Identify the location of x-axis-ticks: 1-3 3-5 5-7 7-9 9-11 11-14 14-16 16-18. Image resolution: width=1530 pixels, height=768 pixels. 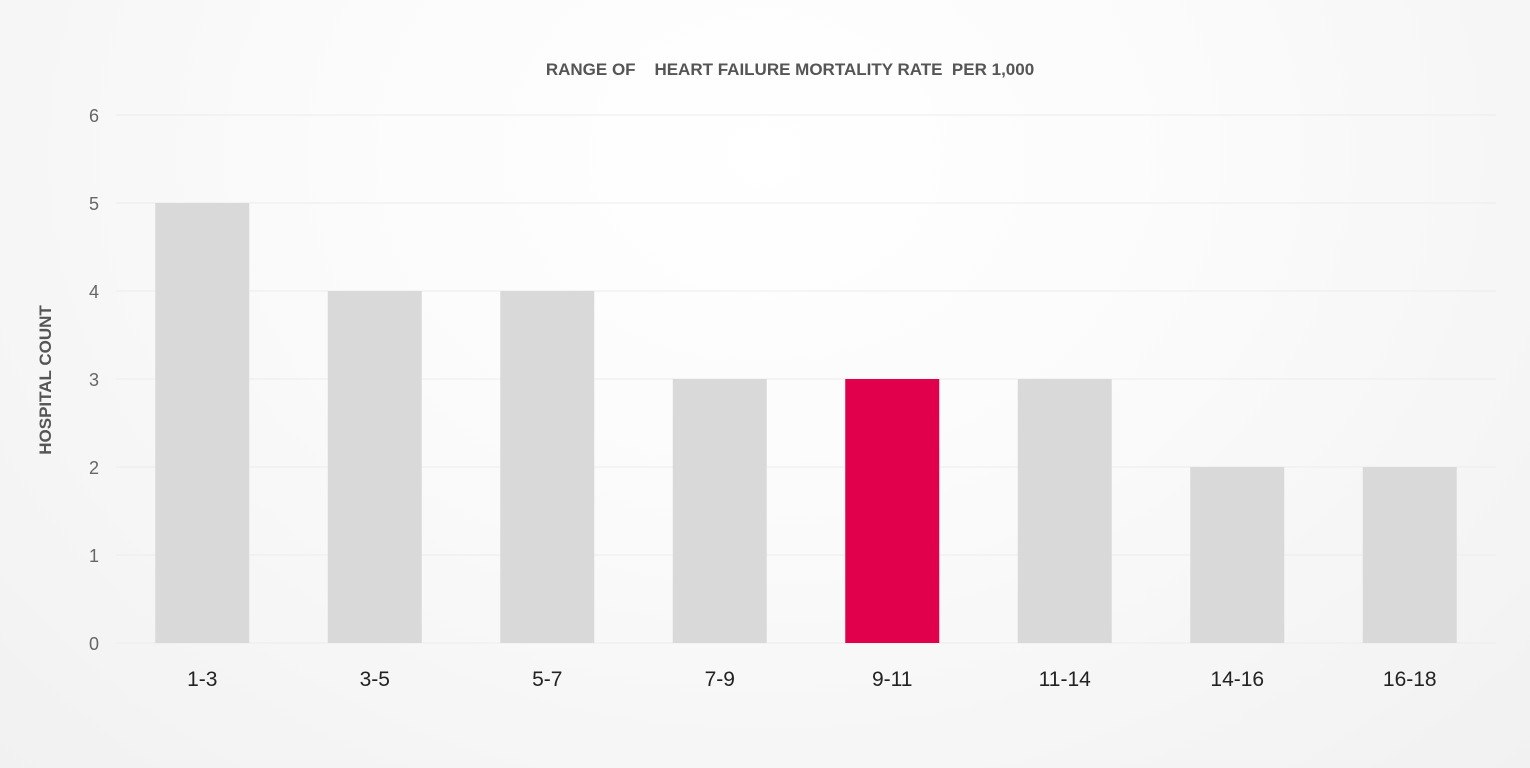
(812, 679).